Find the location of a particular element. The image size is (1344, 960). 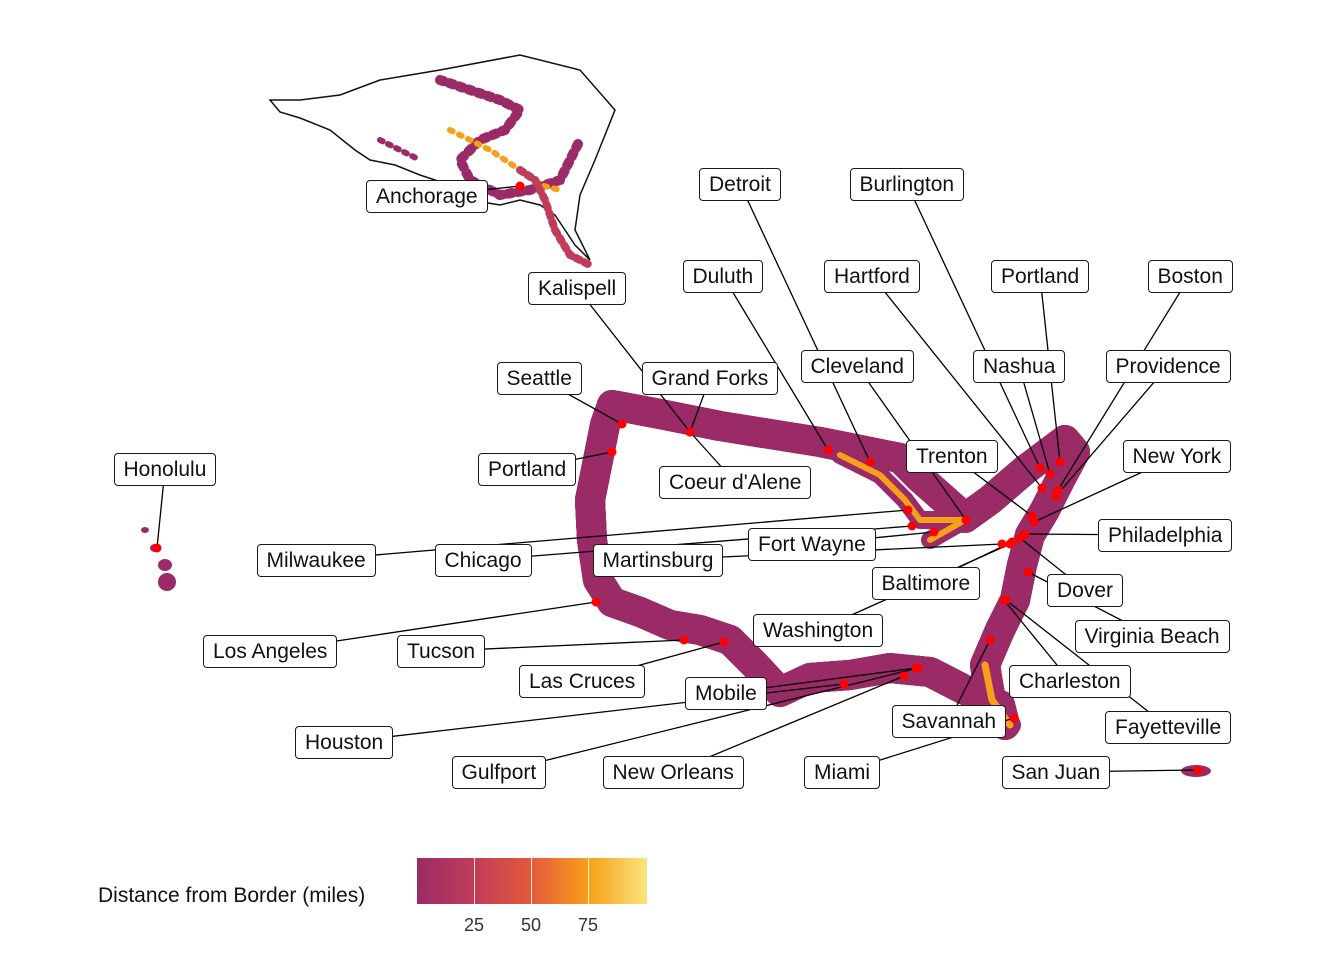

city-point-providence is located at coordinates (1056, 496).